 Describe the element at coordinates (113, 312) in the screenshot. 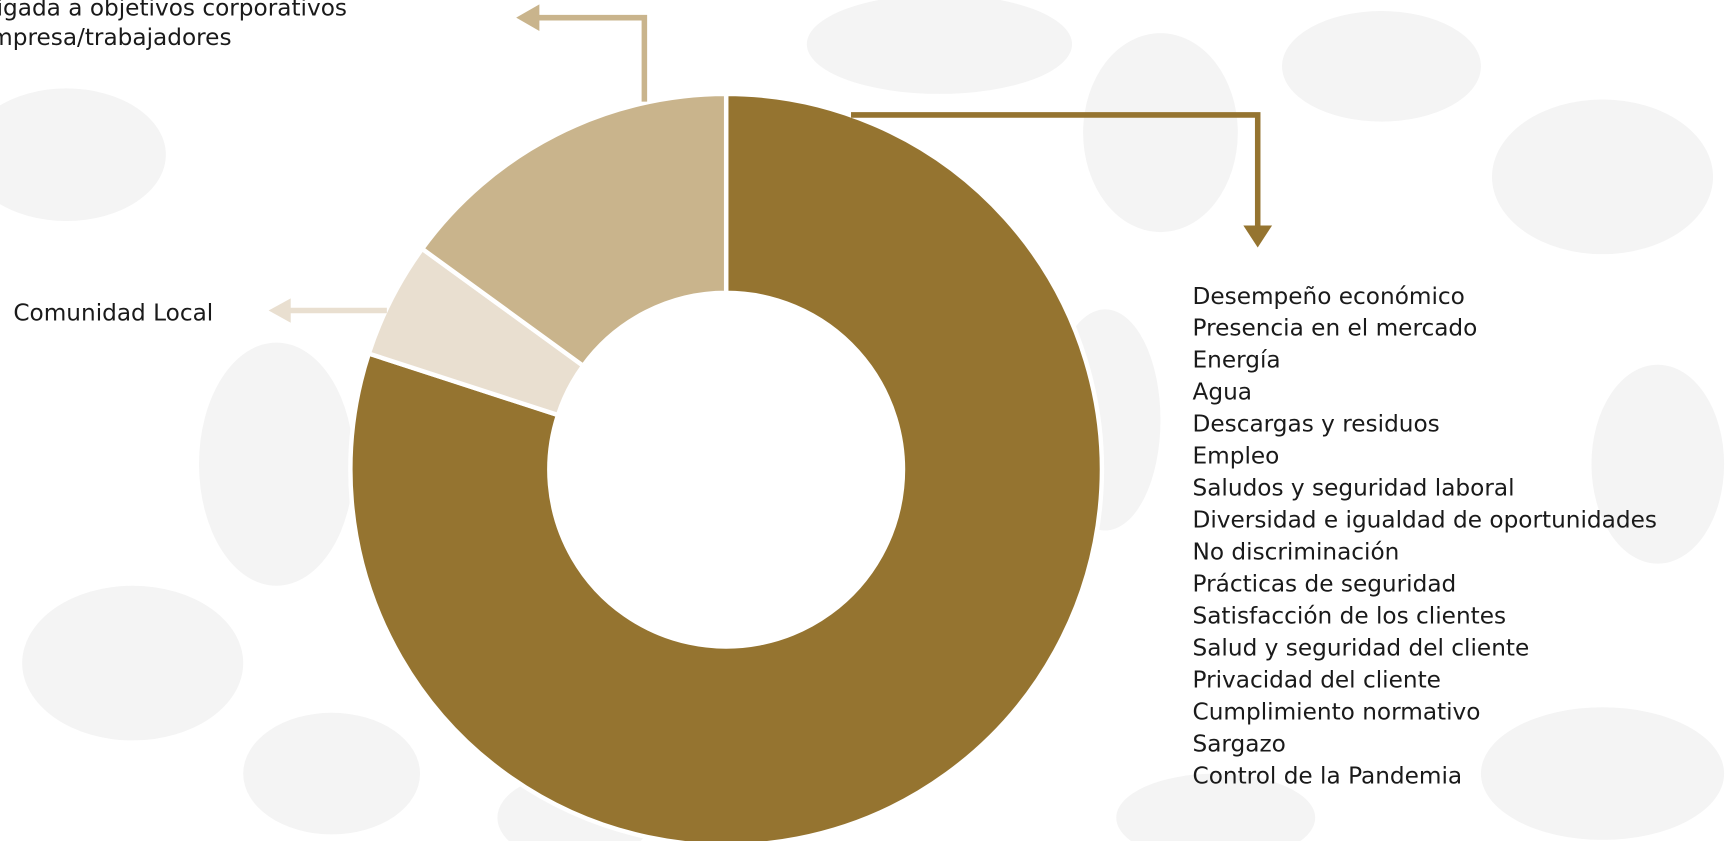

I see `segment-label: Comunidad Local` at that location.